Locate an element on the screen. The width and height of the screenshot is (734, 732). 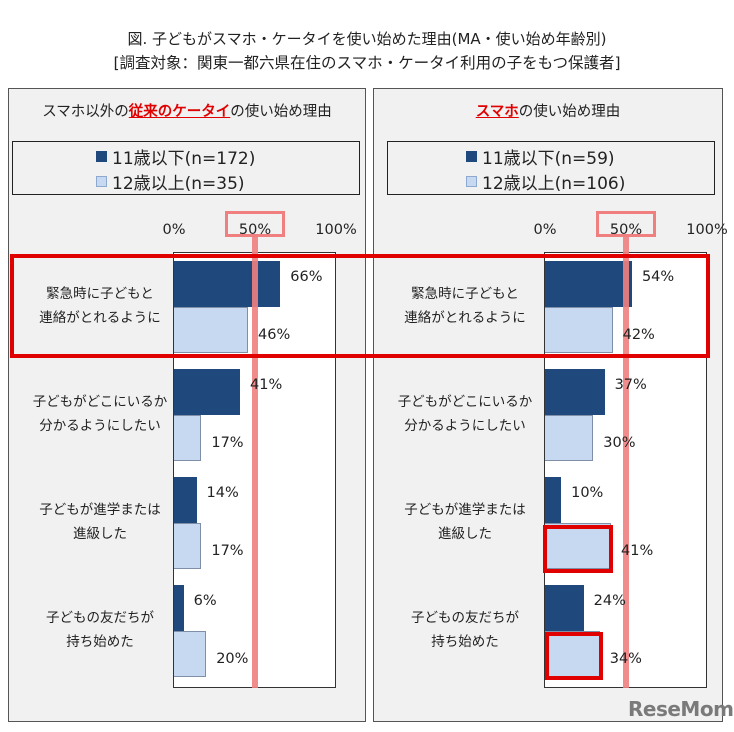
legend: 11歳以下(n=59) 12歳以上(n=106) is located at coordinates (551, 168).